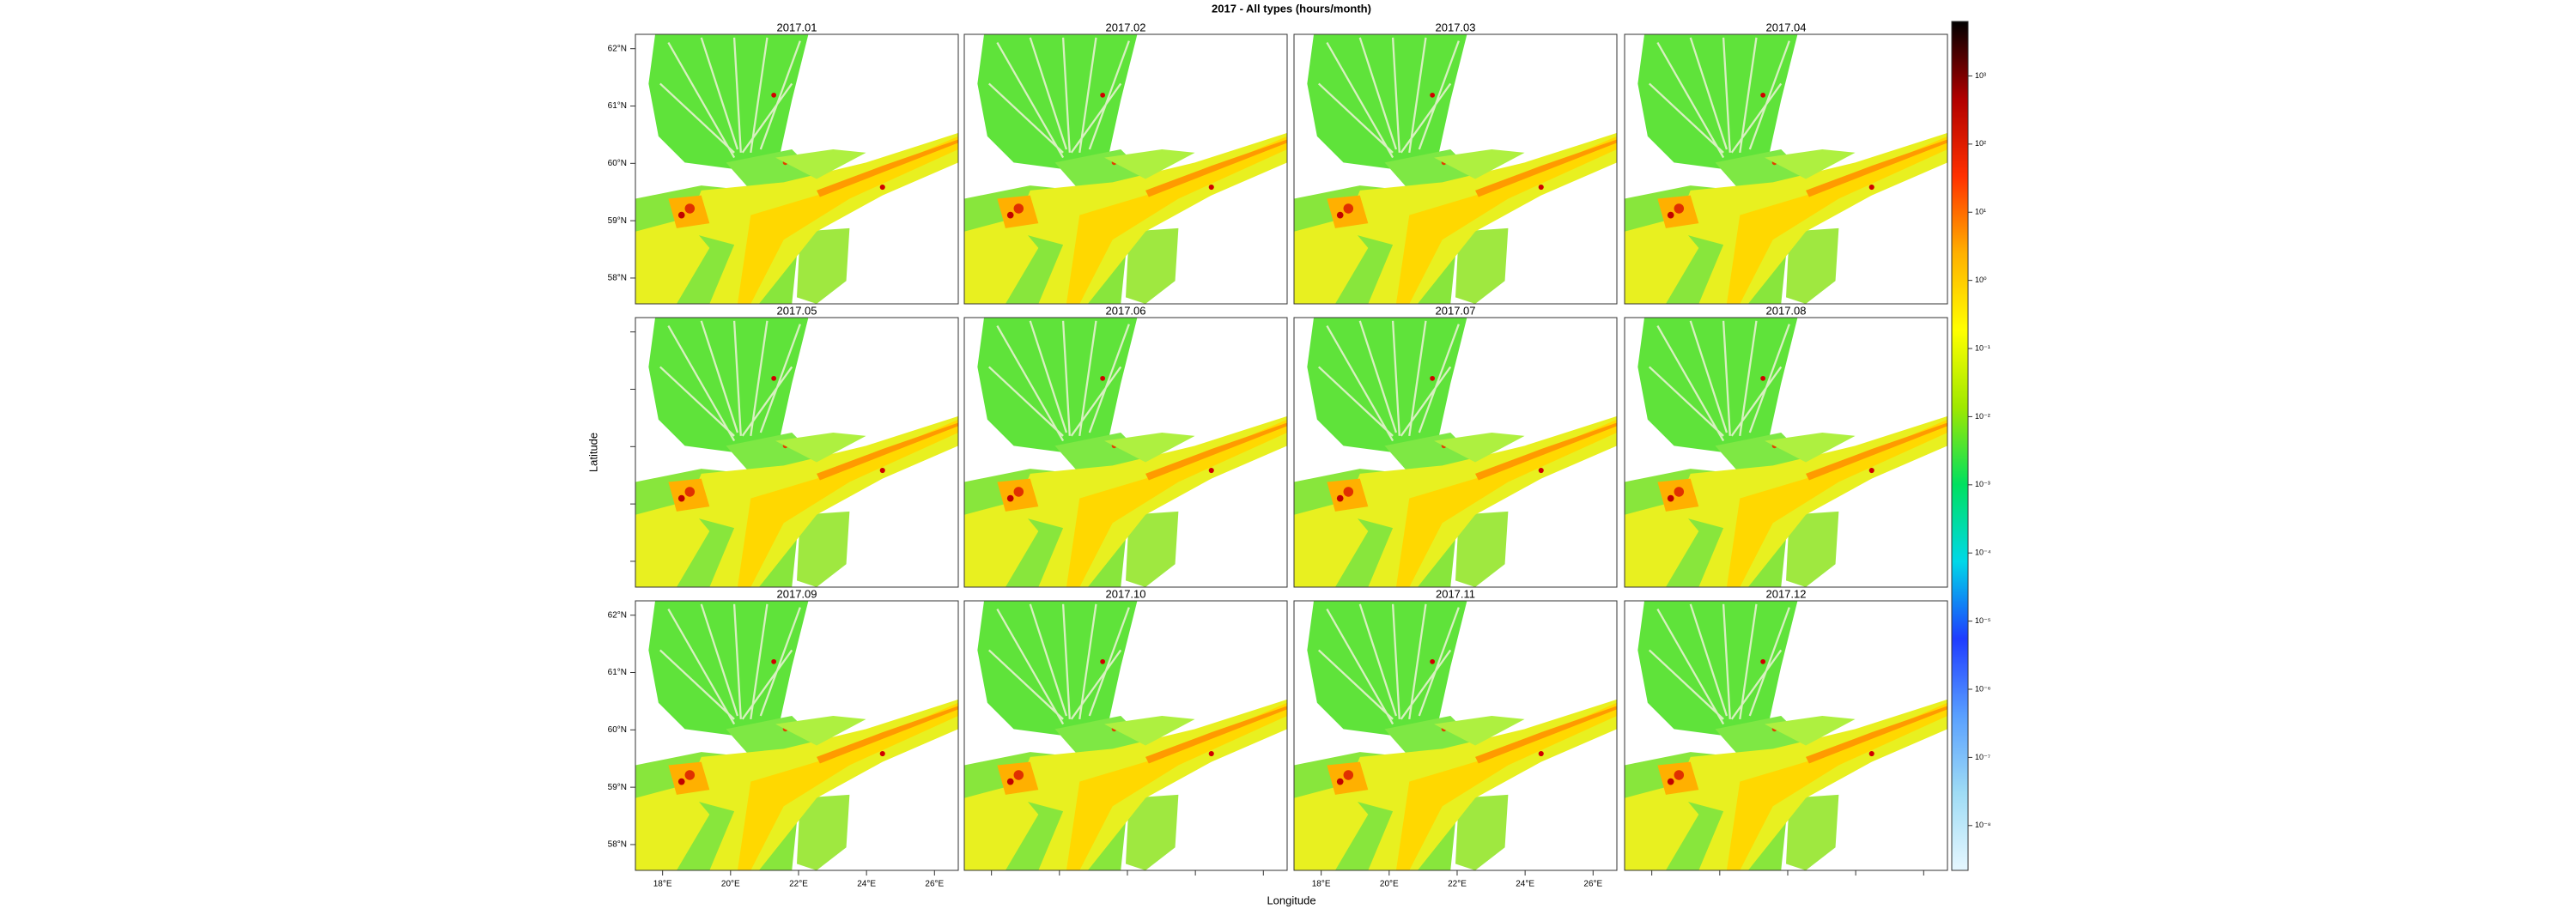 The image size is (2576, 915). What do you see at coordinates (1983, 825) in the screenshot?
I see `colorbar-tick-label: 10⁻⁸` at bounding box center [1983, 825].